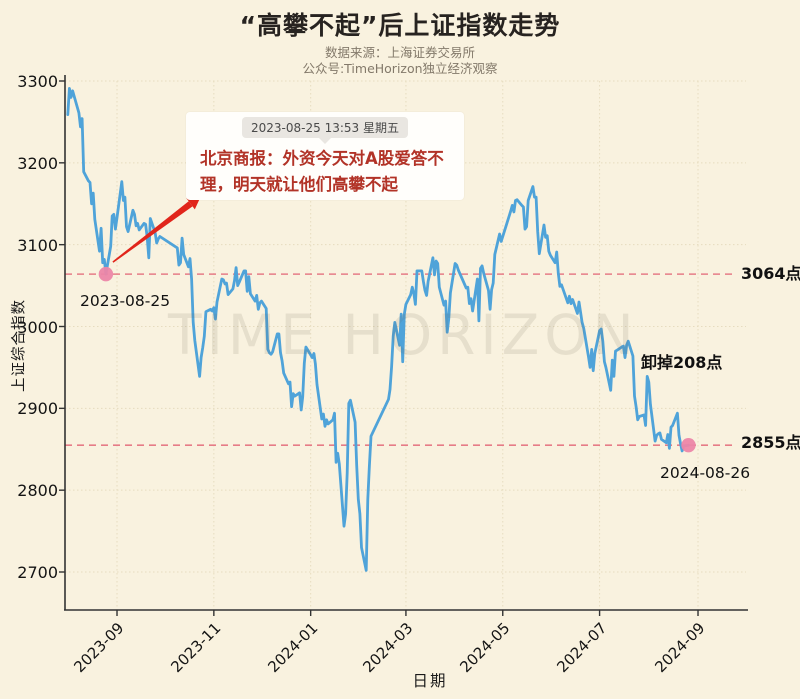 Image resolution: width=800 pixels, height=699 pixels. I want to click on data-source-subtitle: 数据来源：上海证券交易所, so click(399, 52).